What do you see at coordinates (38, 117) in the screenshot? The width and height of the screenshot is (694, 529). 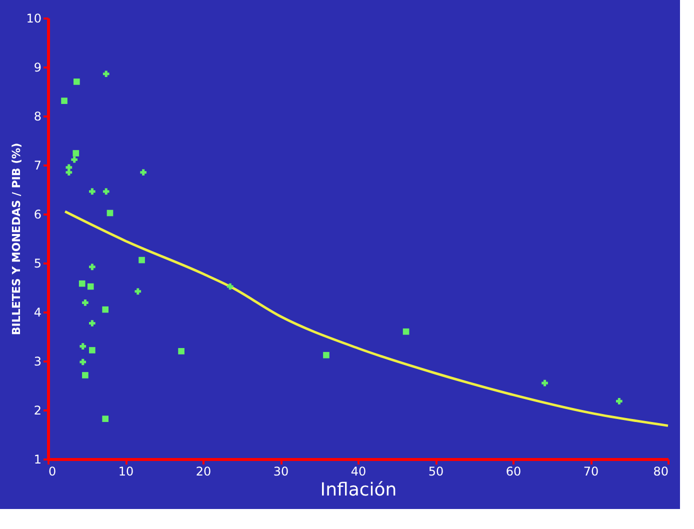 I see `y-tick-label: 8` at bounding box center [38, 117].